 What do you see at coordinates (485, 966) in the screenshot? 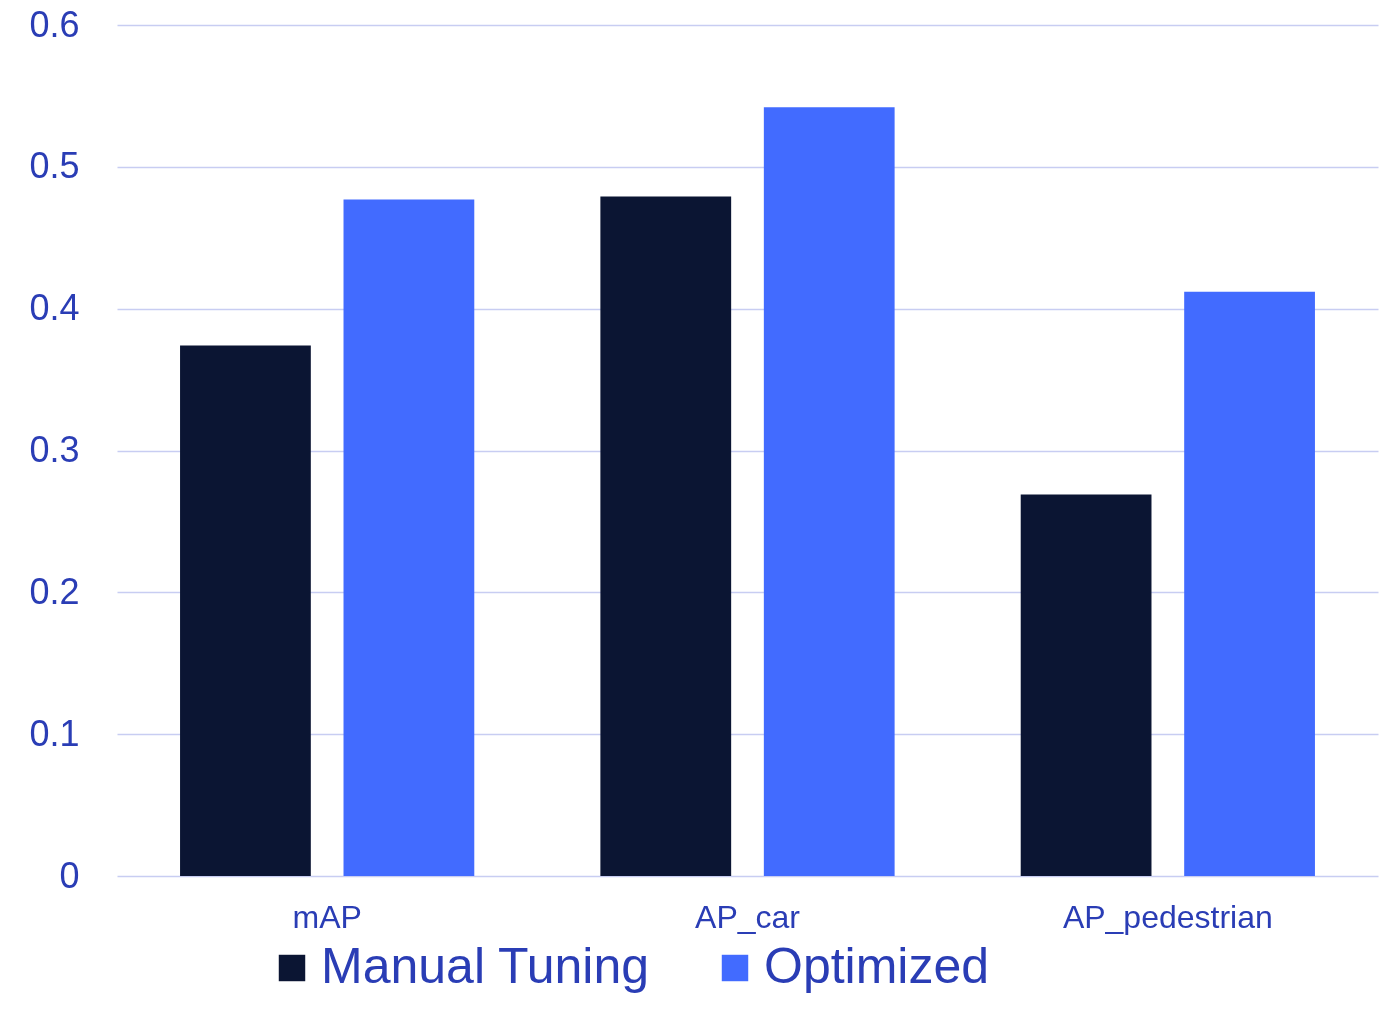
I see `legend-label: Manual Tuning` at bounding box center [485, 966].